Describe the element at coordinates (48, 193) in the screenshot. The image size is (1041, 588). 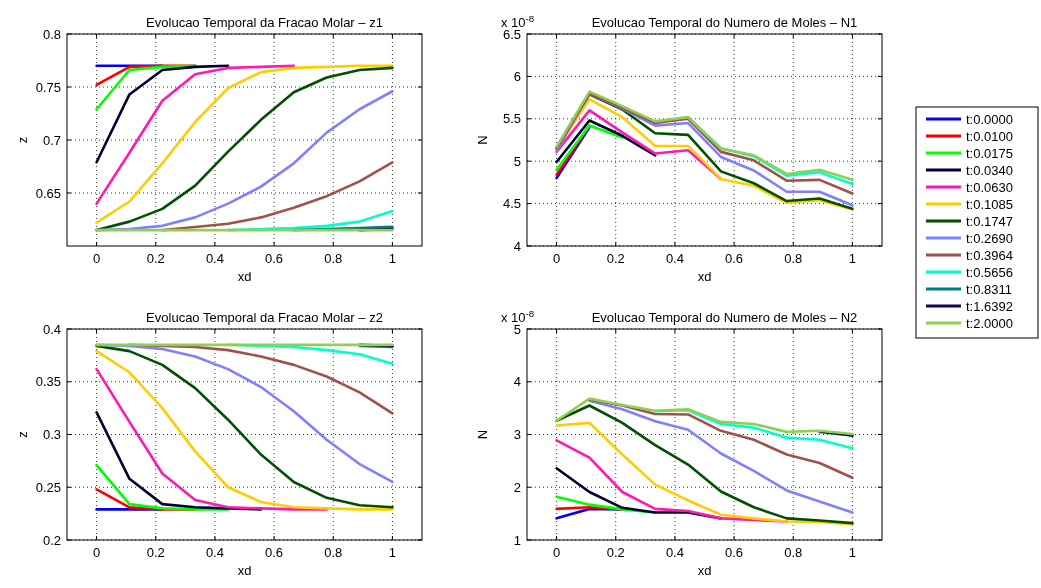
I see `y-tick-label: 0.65` at that location.